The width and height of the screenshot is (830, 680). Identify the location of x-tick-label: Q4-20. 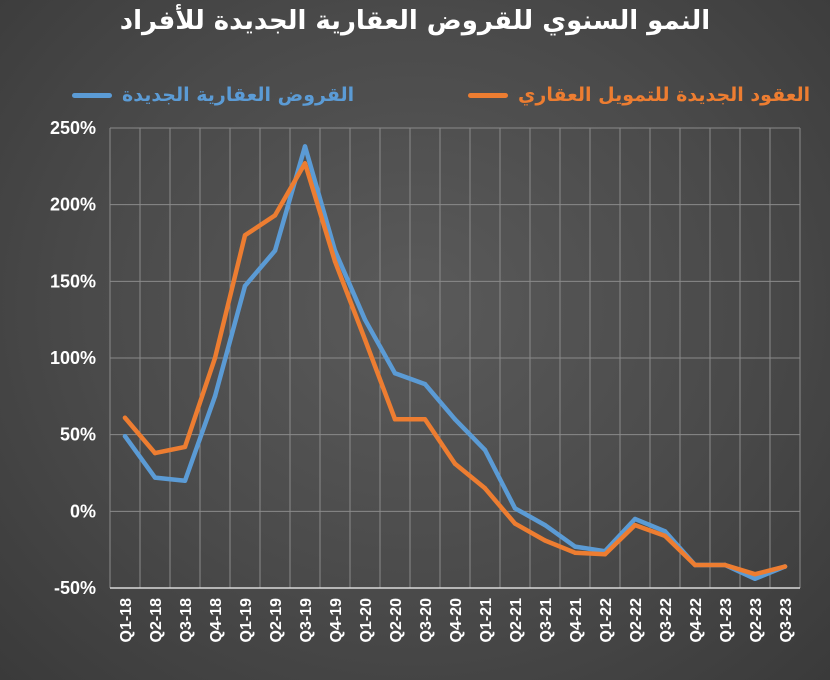
(456, 620).